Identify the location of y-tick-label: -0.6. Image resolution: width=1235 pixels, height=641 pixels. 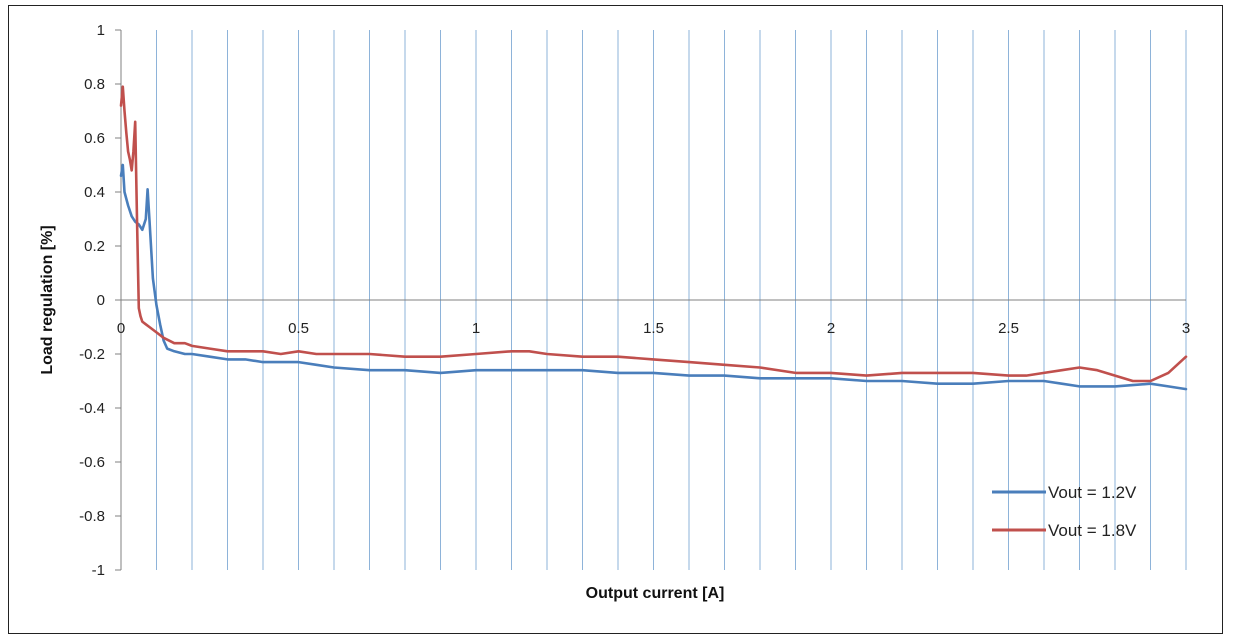
(92, 462).